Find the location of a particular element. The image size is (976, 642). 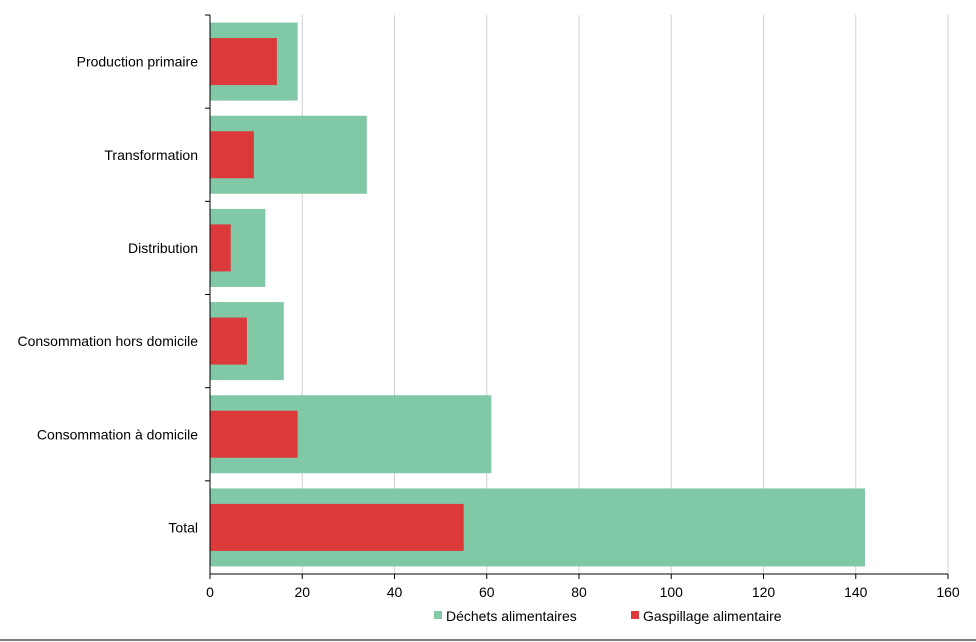

category-label-consommation-hors-domicile: Consommation hors domicile is located at coordinates (107, 341).